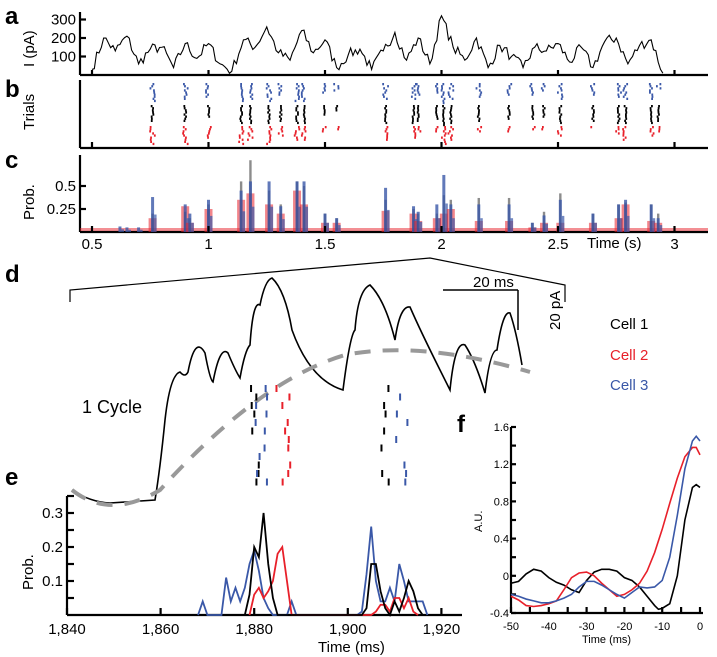 The image size is (717, 657). I want to click on panel-b-ylabel: Trials, so click(29, 112).